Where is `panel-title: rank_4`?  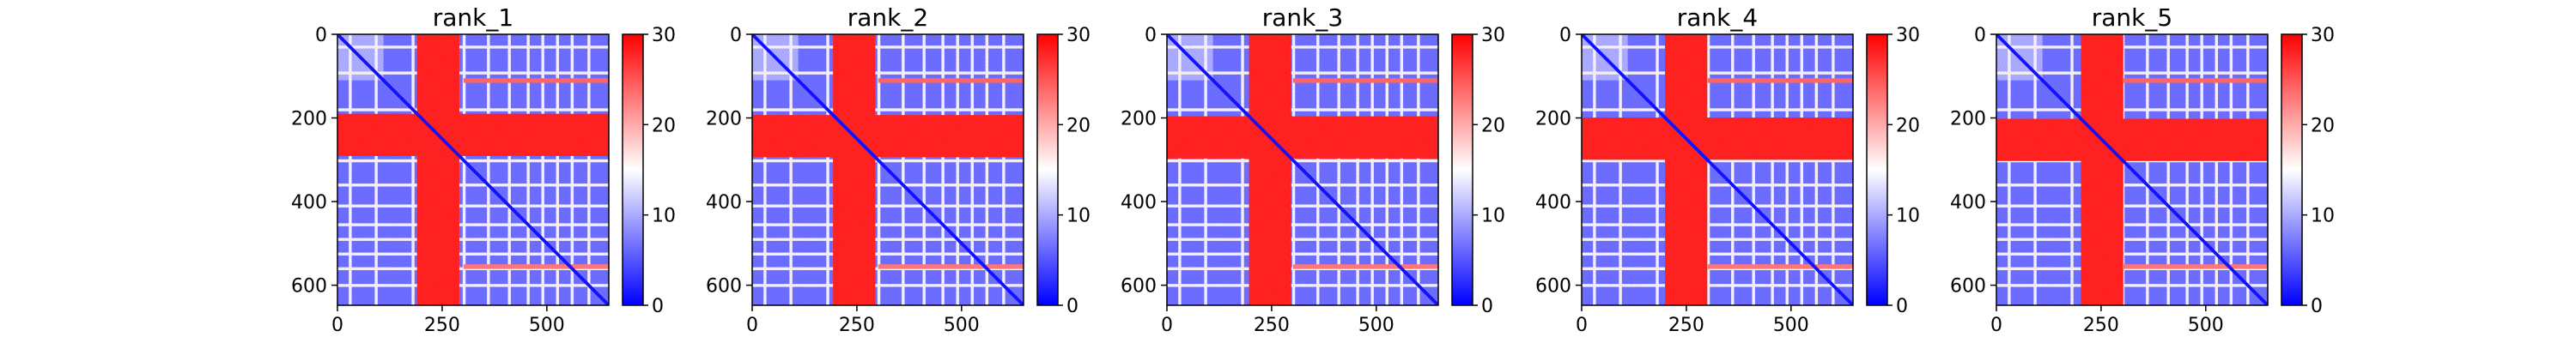 panel-title: rank_4 is located at coordinates (1718, 17).